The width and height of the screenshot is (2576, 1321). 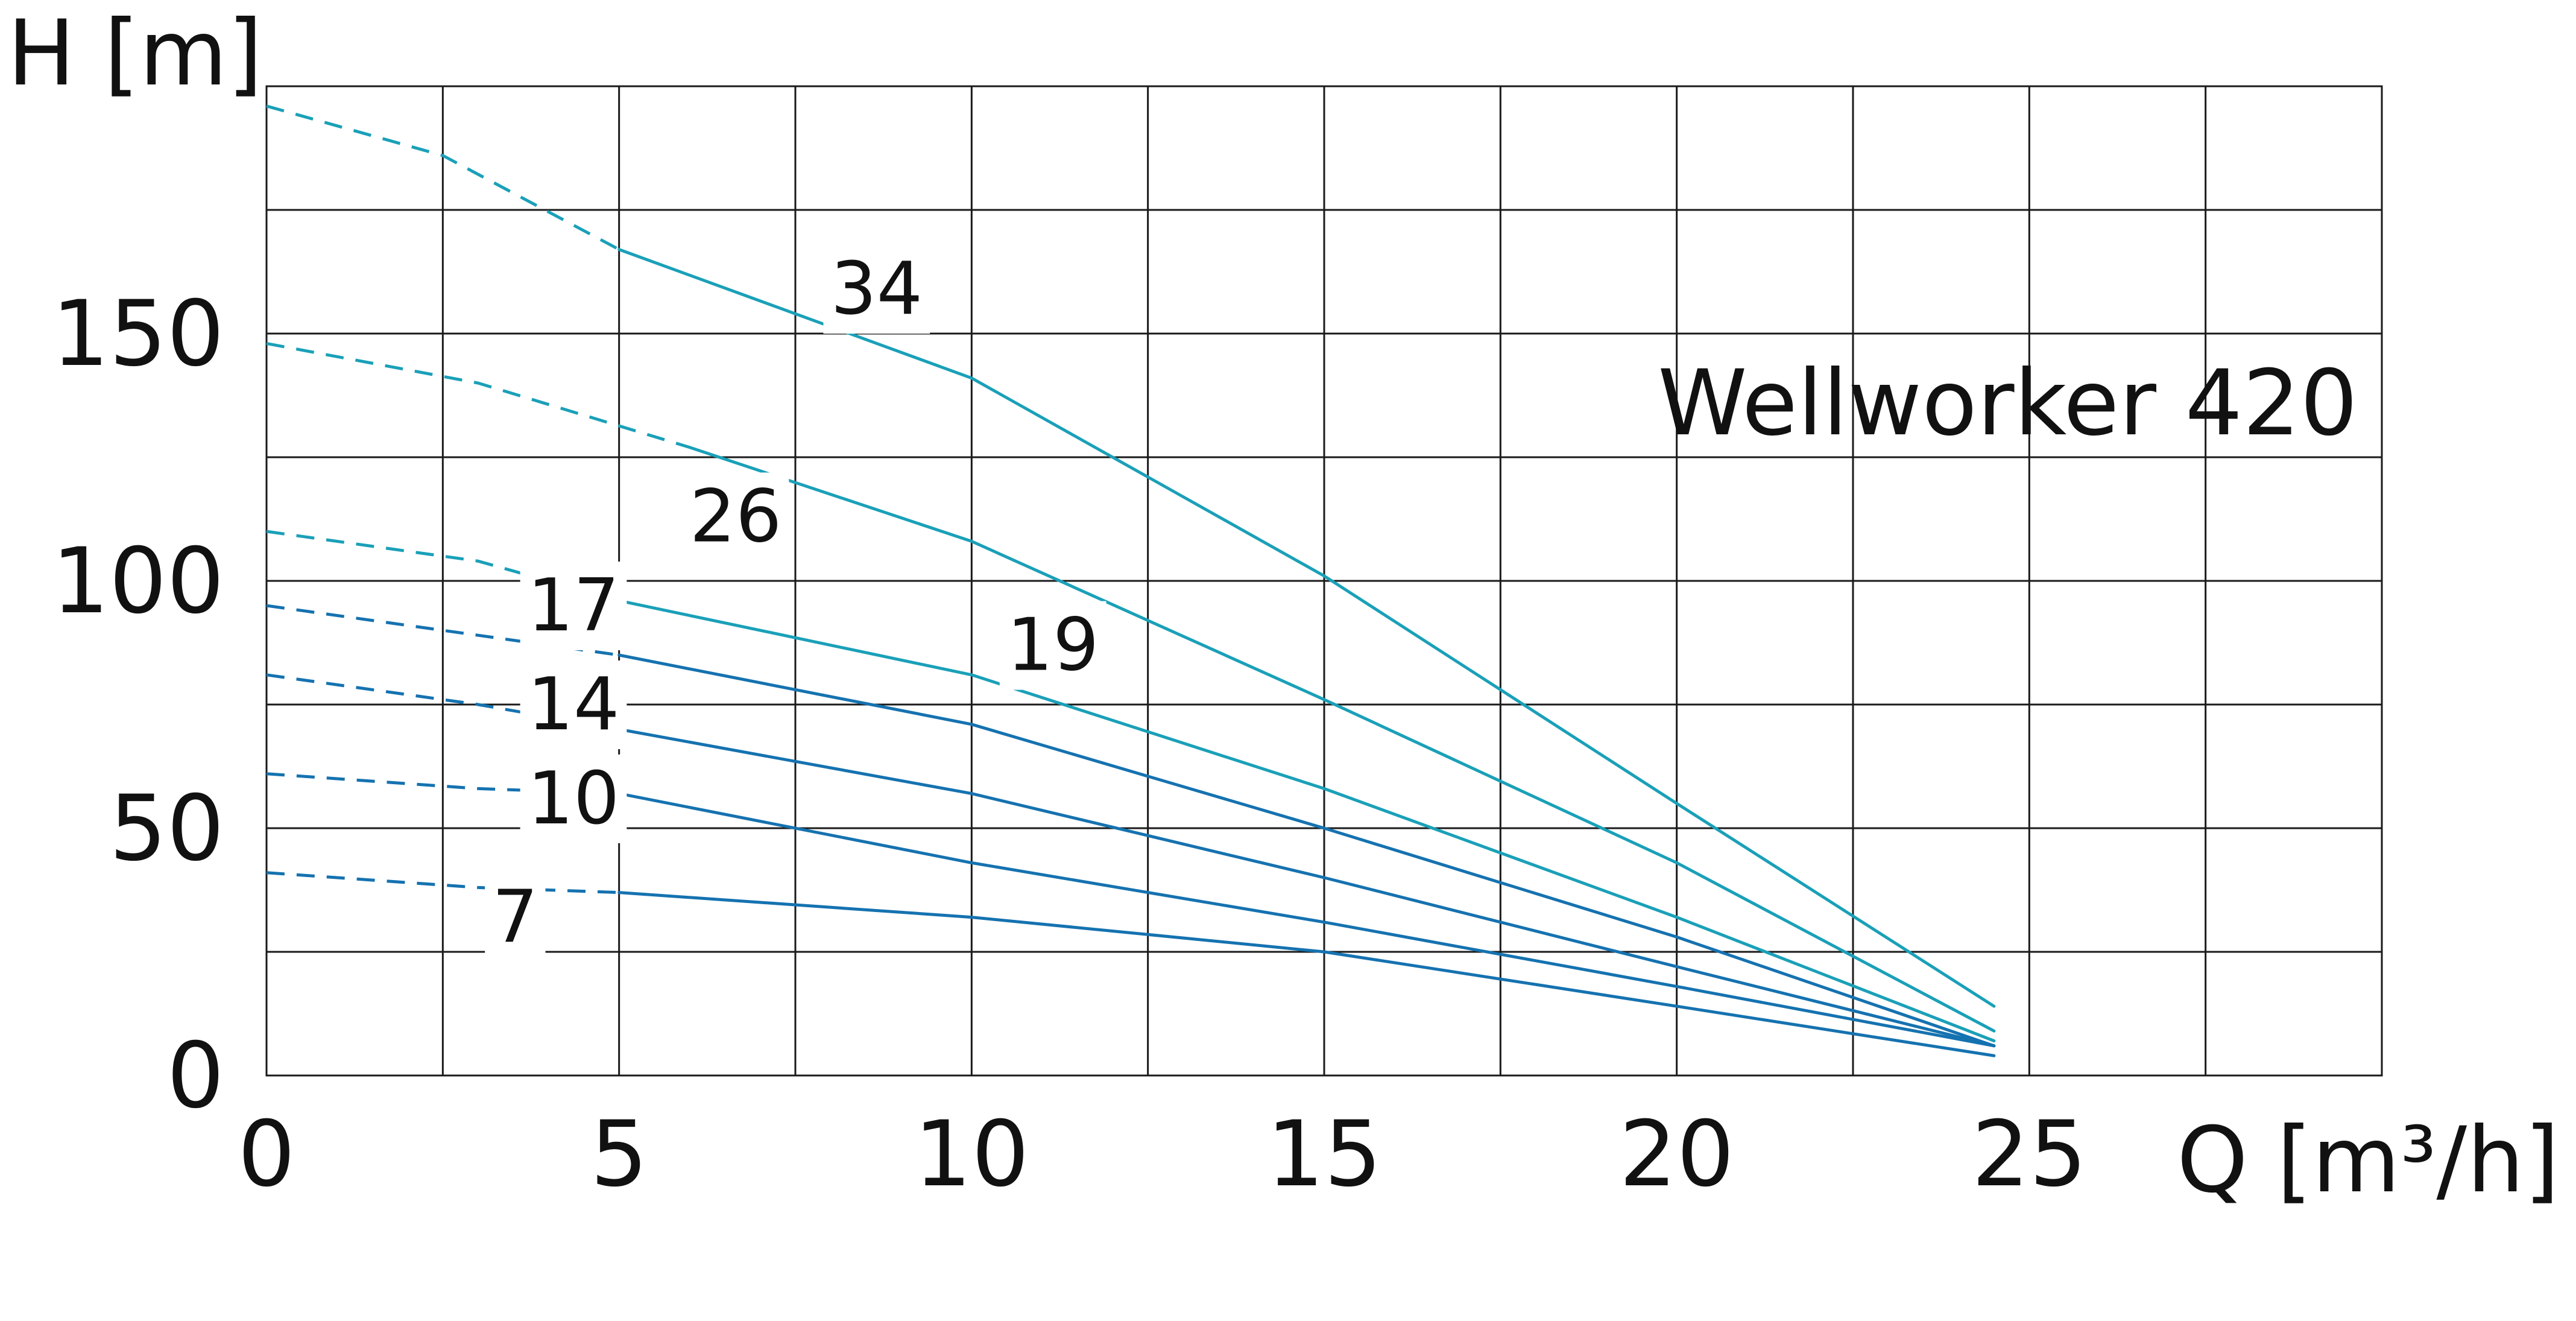 I want to click on curve-label-7: 7, so click(x=515, y=918).